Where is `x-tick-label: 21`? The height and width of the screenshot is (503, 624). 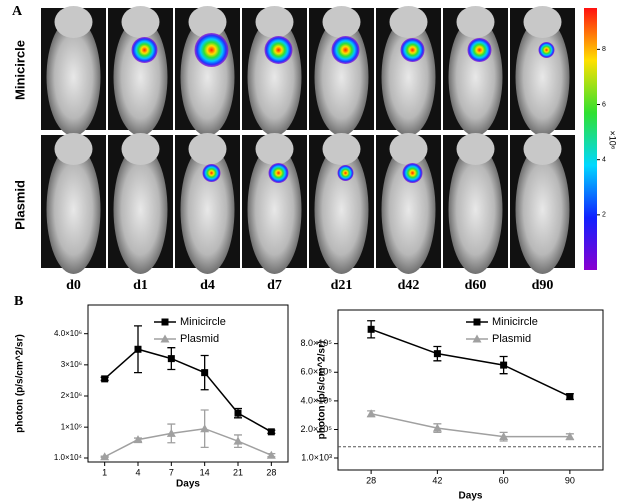 x-tick-label: 21 is located at coordinates (238, 472).